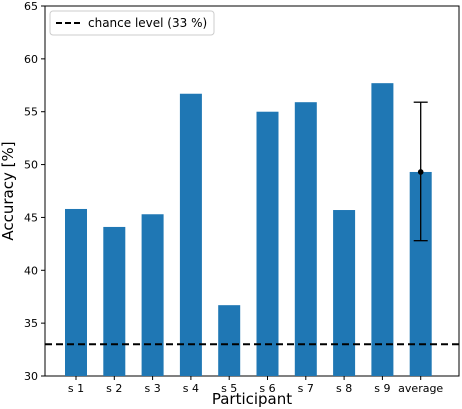 Image resolution: width=462 pixels, height=409 pixels. I want to click on y-axis-label: Accuracy [%], so click(8, 190).